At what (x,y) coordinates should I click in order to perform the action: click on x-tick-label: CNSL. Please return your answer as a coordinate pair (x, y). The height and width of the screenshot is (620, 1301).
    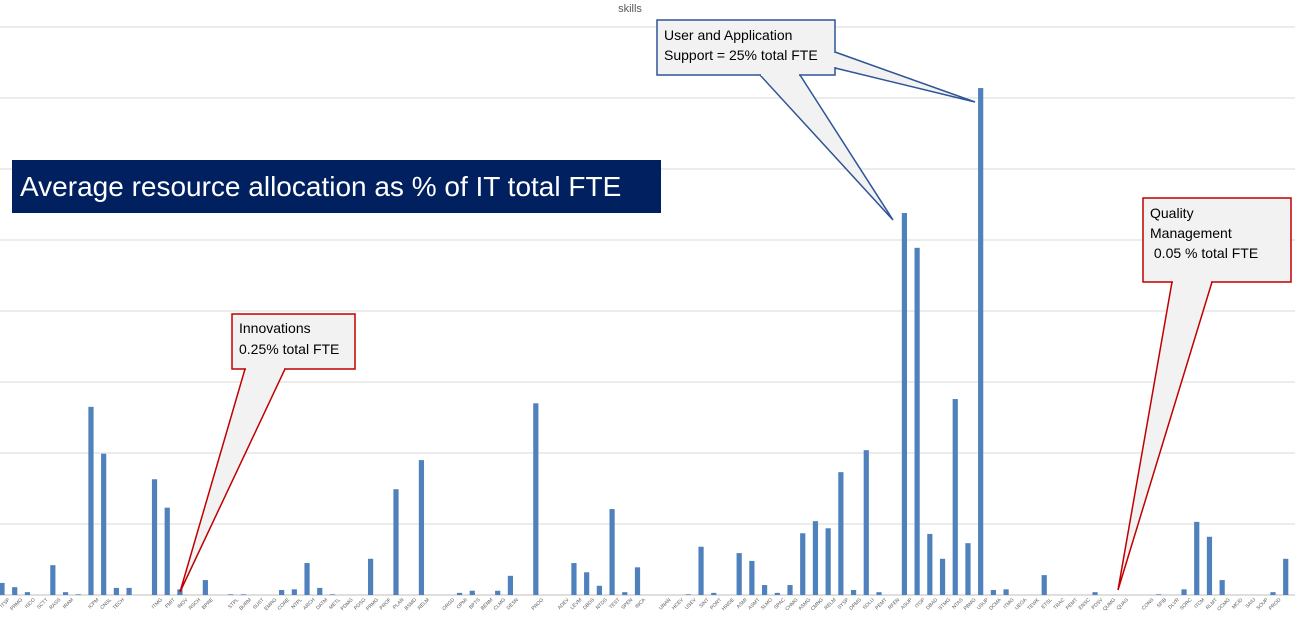
    Looking at the image, I should click on (106, 604).